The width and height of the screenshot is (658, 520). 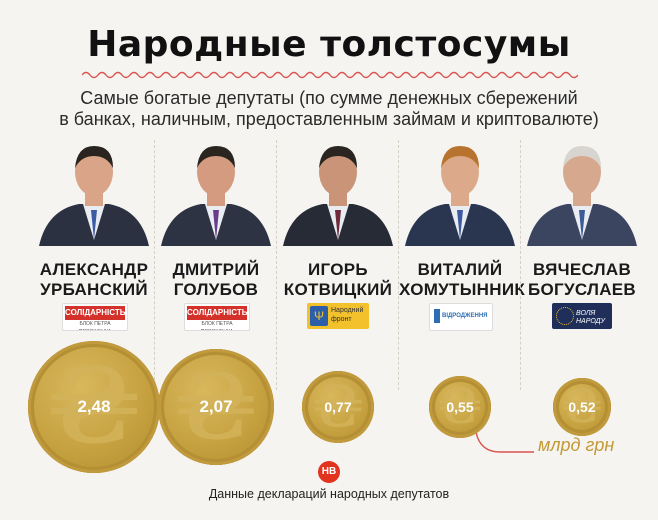 I want to click on amount-coin: ₴ 0,55, so click(x=460, y=407).